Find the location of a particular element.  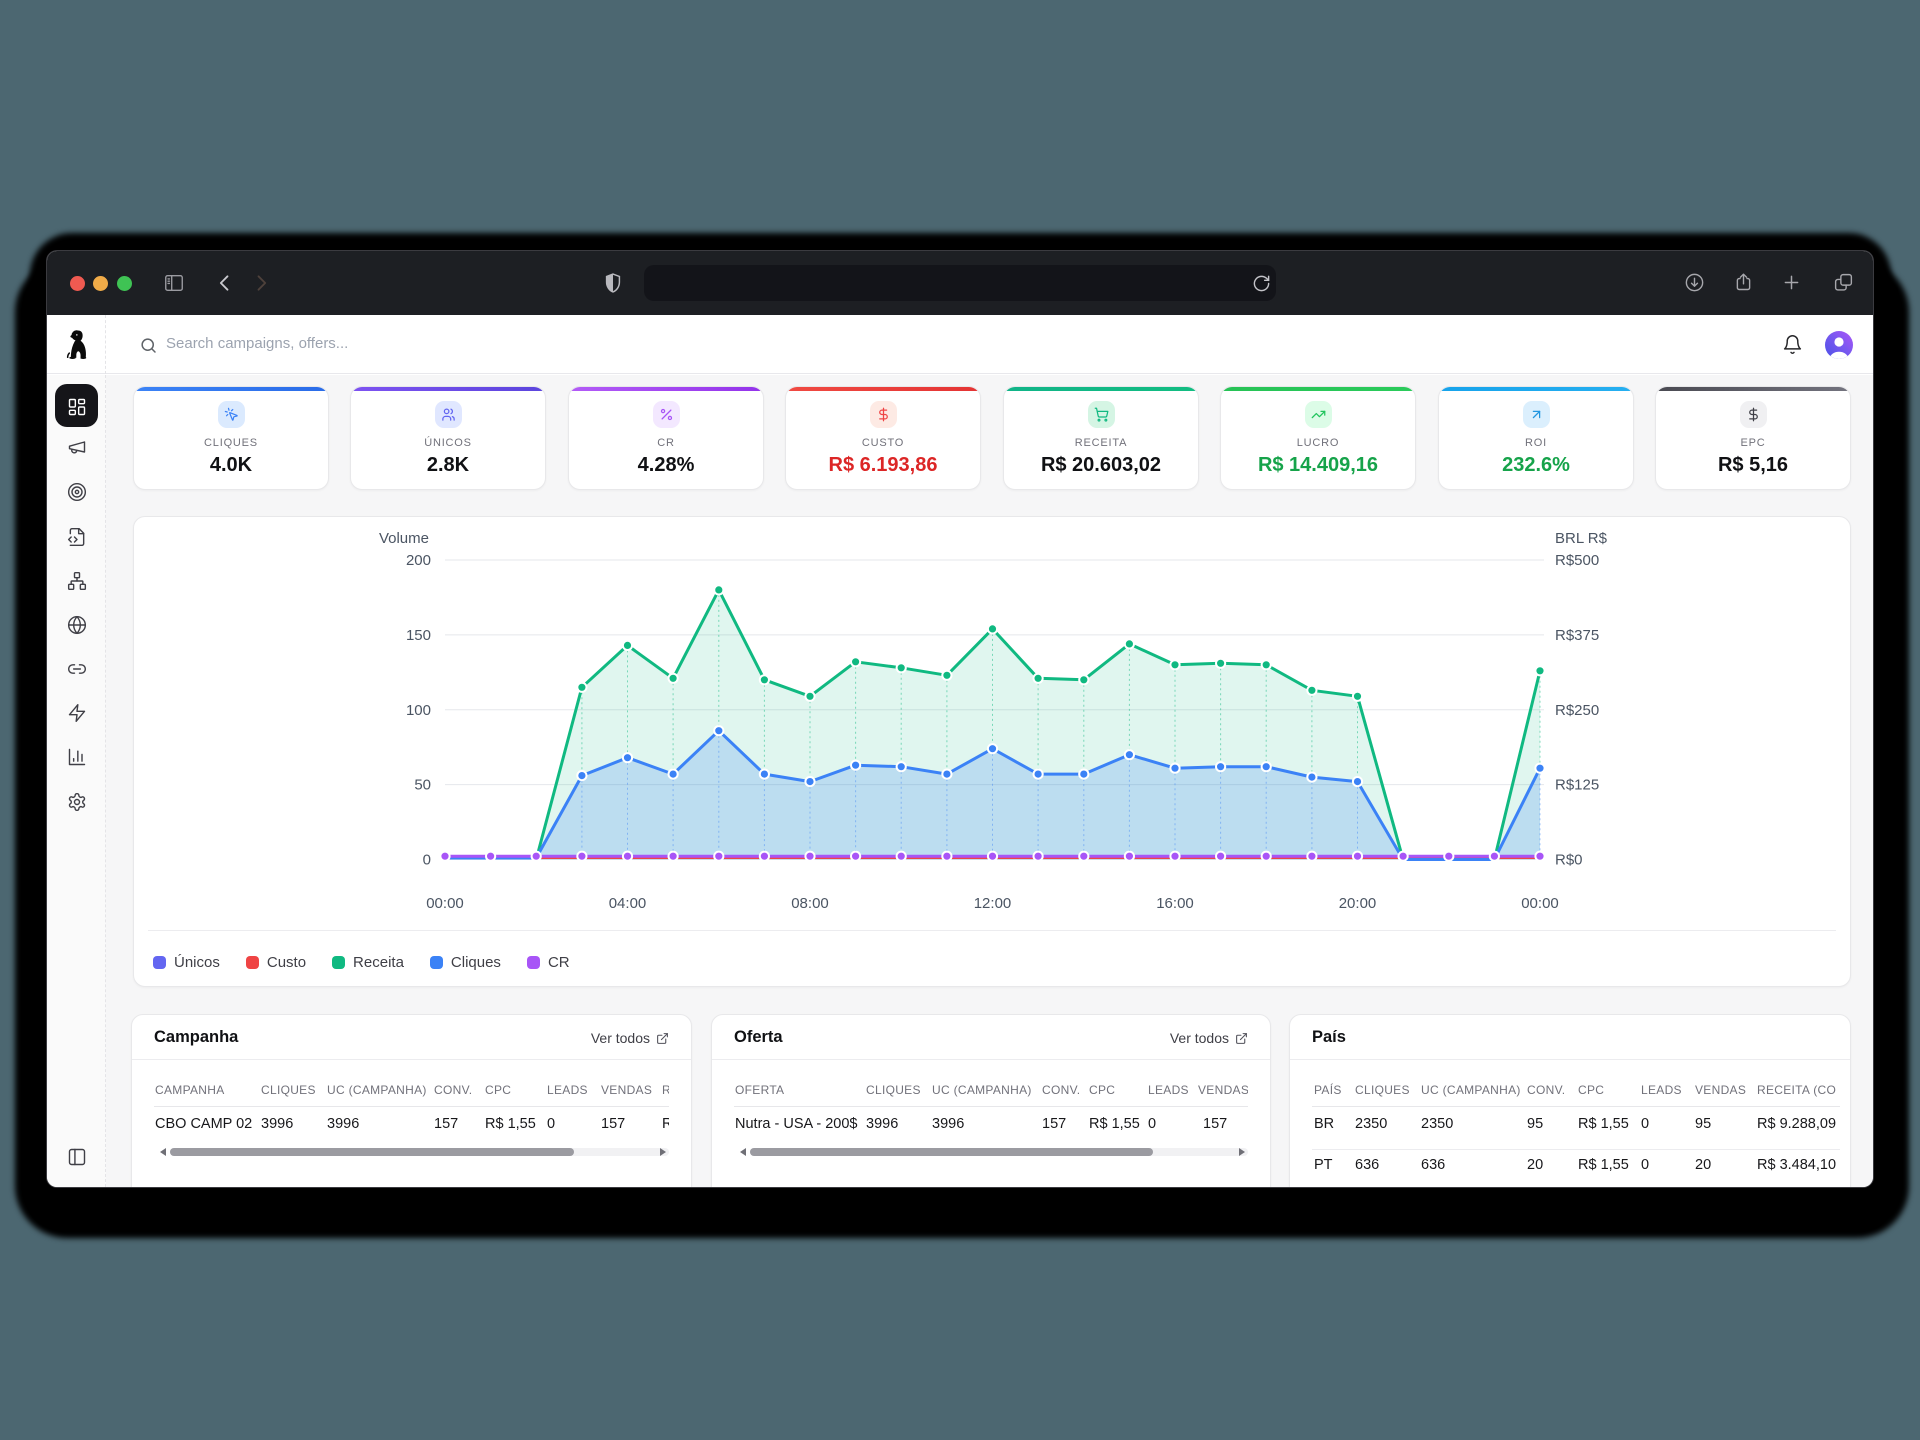

svg-text: R$500 is located at coordinates (1577, 560).